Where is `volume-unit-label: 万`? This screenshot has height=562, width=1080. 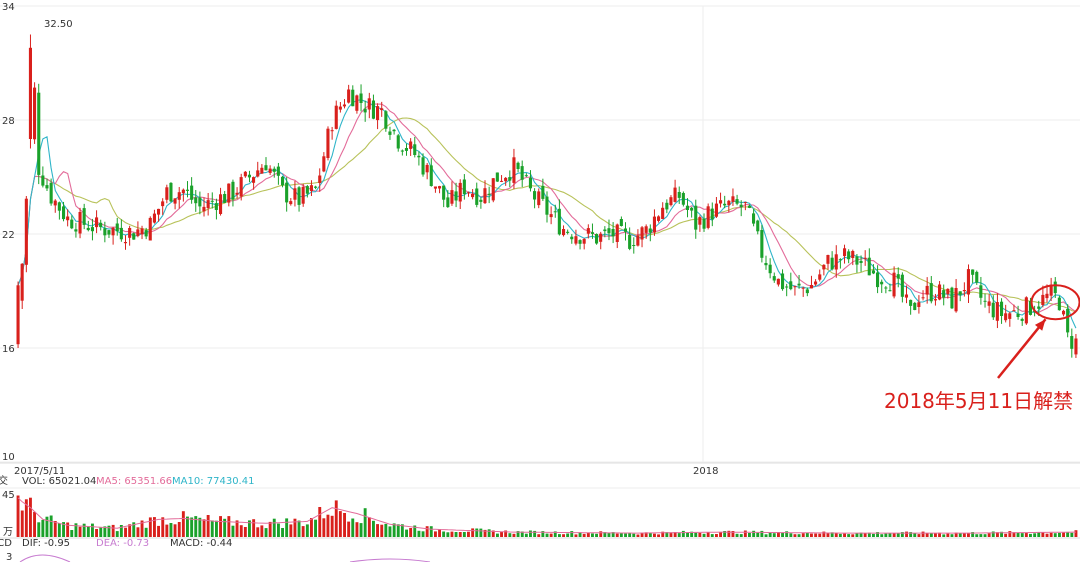 volume-unit-label: 万 is located at coordinates (8, 532).